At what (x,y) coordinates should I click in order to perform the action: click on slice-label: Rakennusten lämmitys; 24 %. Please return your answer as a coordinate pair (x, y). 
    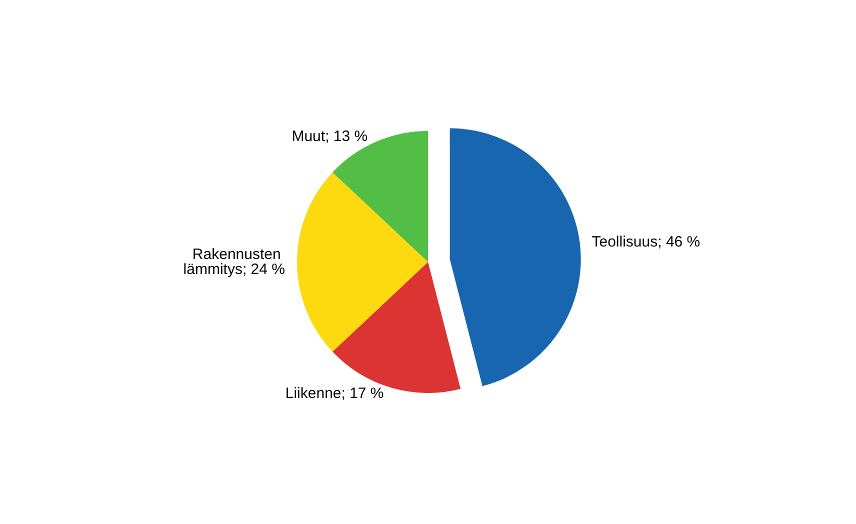
    Looking at the image, I should click on (234, 262).